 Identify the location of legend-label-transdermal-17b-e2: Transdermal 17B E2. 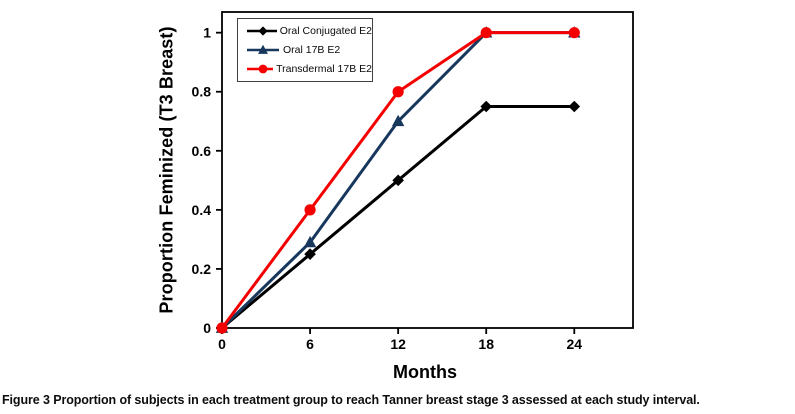
(324, 68).